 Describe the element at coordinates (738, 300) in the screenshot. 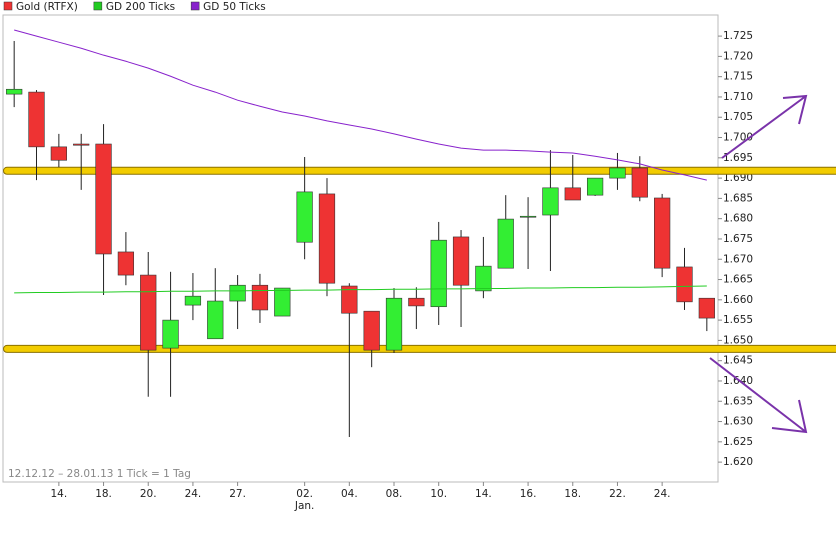

I see `y-tick-label: 1.660` at that location.